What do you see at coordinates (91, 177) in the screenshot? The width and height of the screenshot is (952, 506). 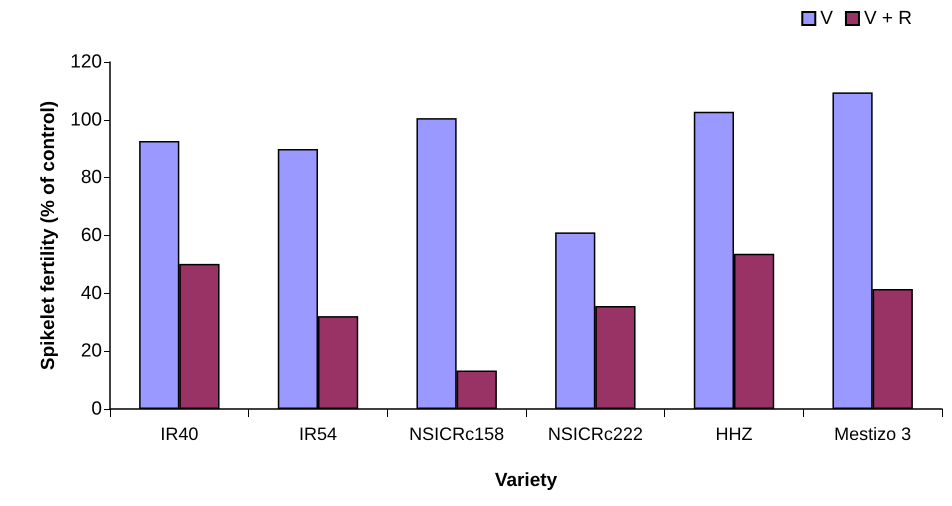 I see `y-tick-label: 80` at bounding box center [91, 177].